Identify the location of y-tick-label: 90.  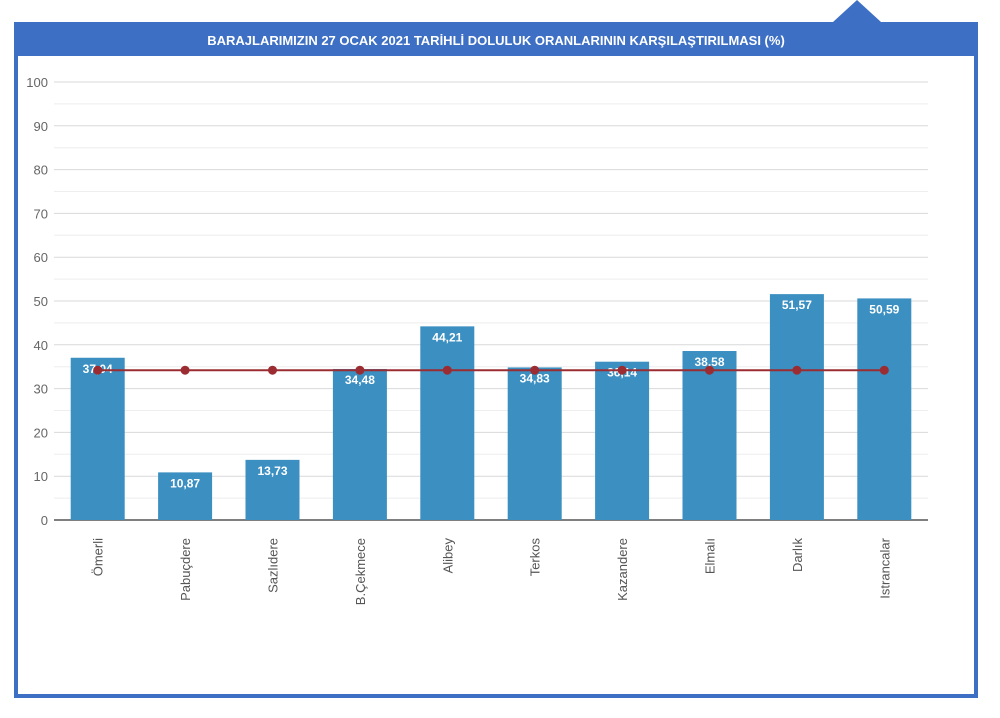
(41, 126).